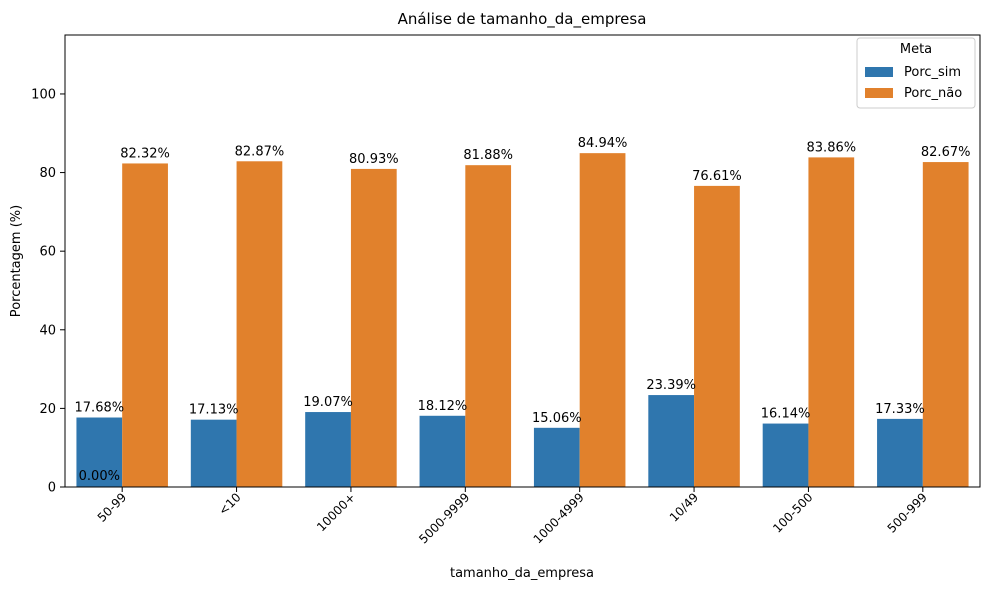 This screenshot has width=989, height=590. Describe the element at coordinates (557, 418) in the screenshot. I see `data-label-porc-sim-4: 15.06%` at that location.